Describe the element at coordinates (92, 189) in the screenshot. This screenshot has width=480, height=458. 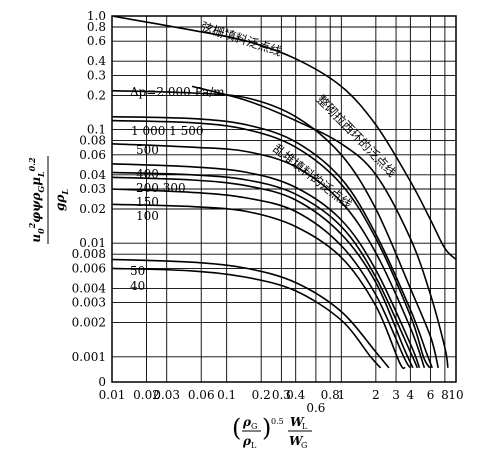
I see `y-tick-label: 0.03` at that location.